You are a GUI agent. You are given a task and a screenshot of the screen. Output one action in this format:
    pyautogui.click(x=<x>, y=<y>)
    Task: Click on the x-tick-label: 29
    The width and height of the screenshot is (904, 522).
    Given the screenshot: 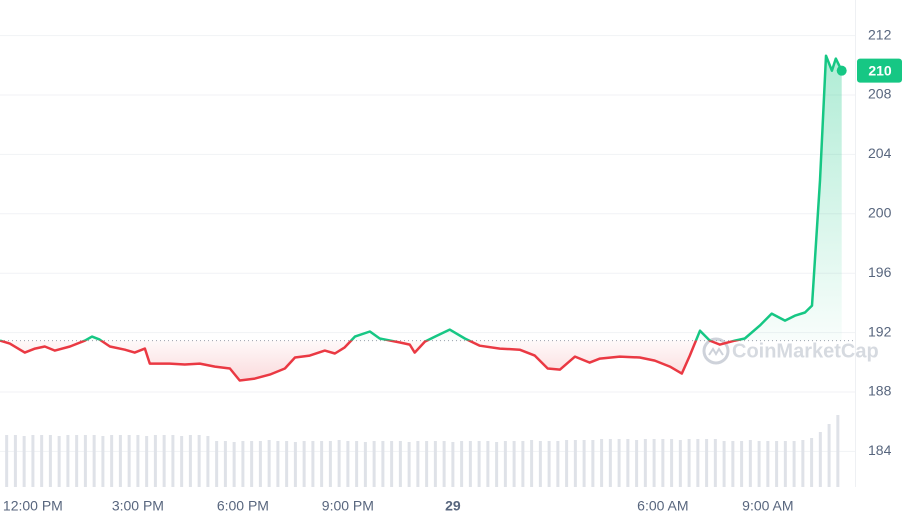 What is the action you would take?
    pyautogui.click(x=453, y=506)
    